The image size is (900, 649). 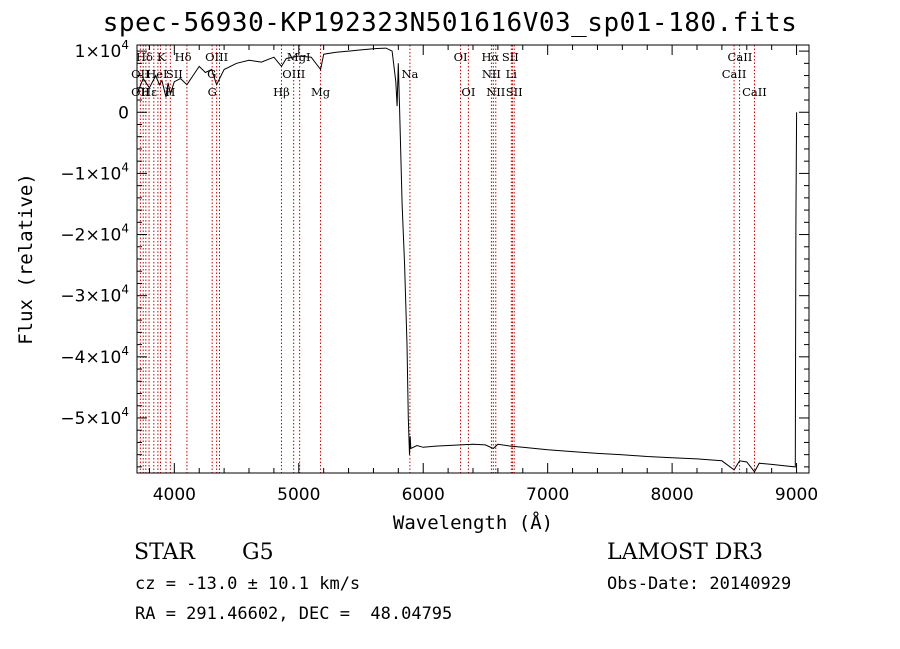 I want to click on x-axis-label: Wavelength (Å), so click(x=473, y=522).